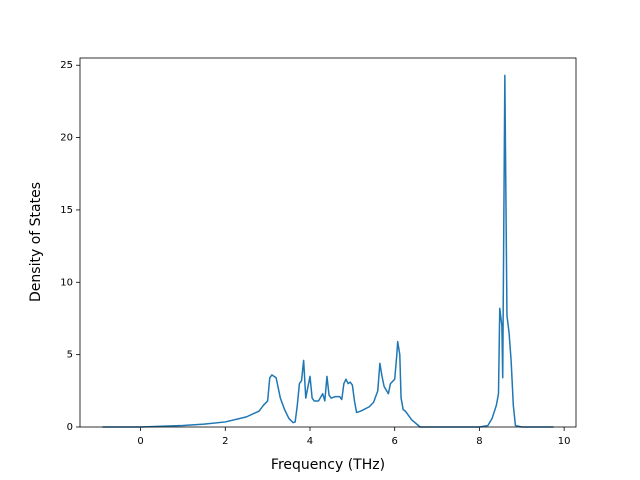 This screenshot has height=480, width=640. What do you see at coordinates (36, 242) in the screenshot?
I see `y-axis-label: Density of States` at bounding box center [36, 242].